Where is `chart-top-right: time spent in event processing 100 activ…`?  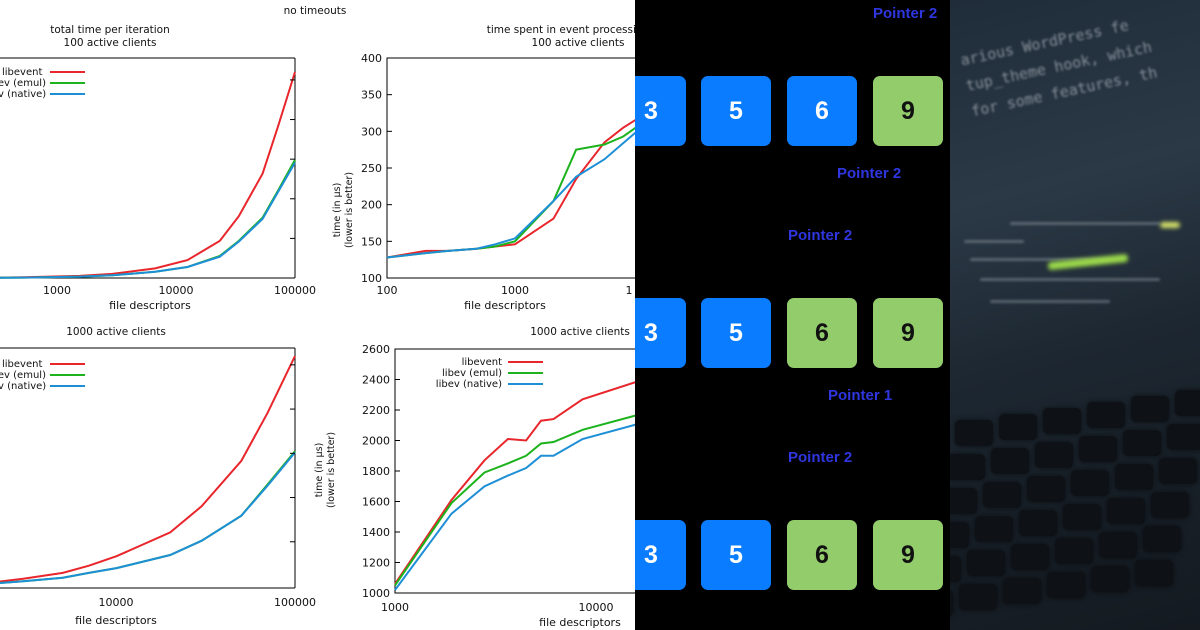 chart-top-right: time spent in event processing 100 activ… is located at coordinates (483, 168).